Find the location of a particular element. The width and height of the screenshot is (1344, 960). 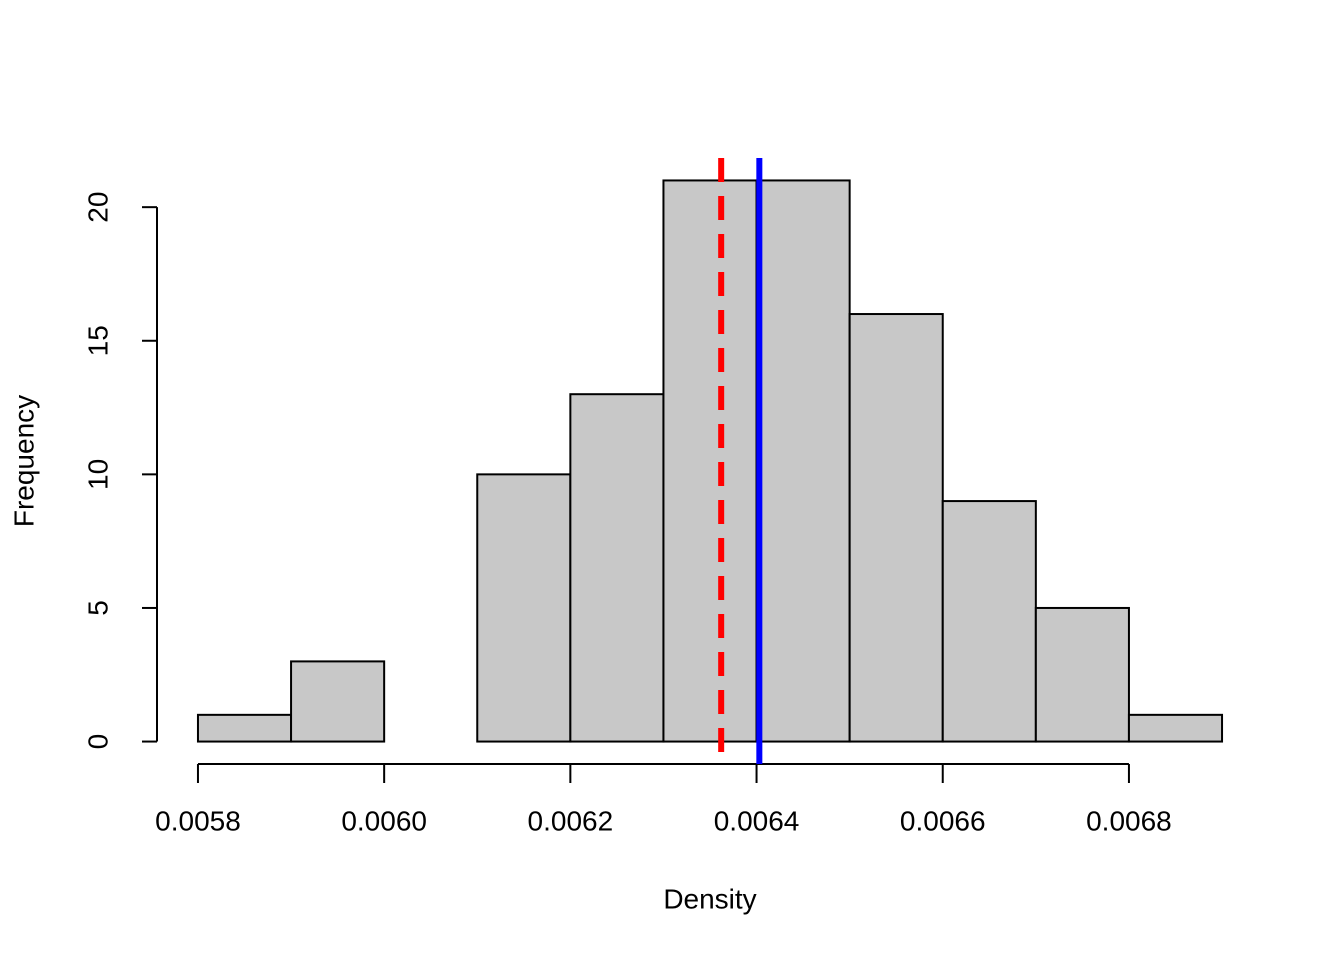

y-tick-label: 15 is located at coordinates (97, 340).